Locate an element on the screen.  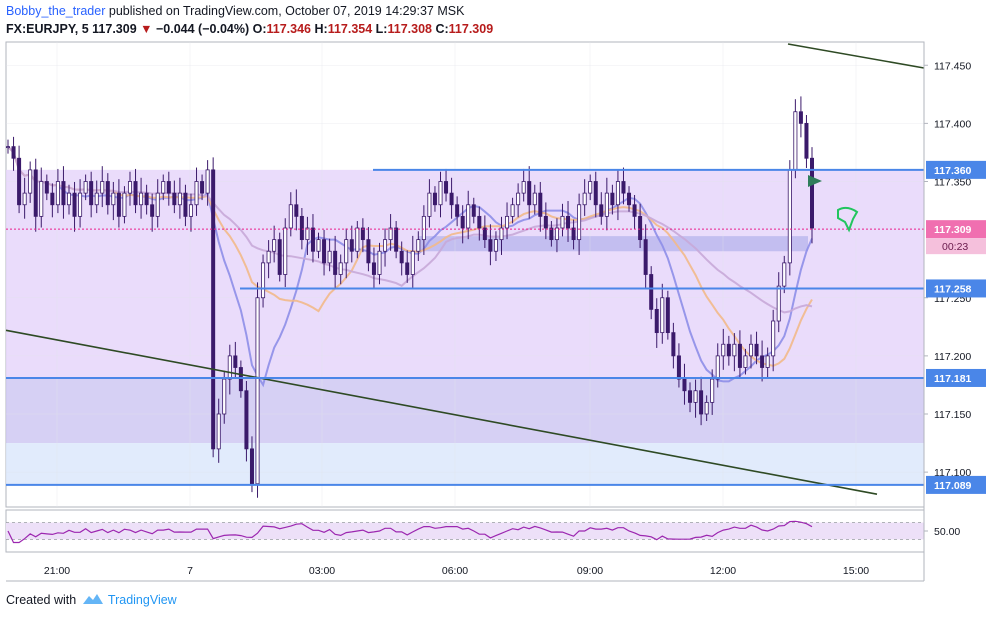
rsi-axis-label: 50.00 is located at coordinates (947, 532).